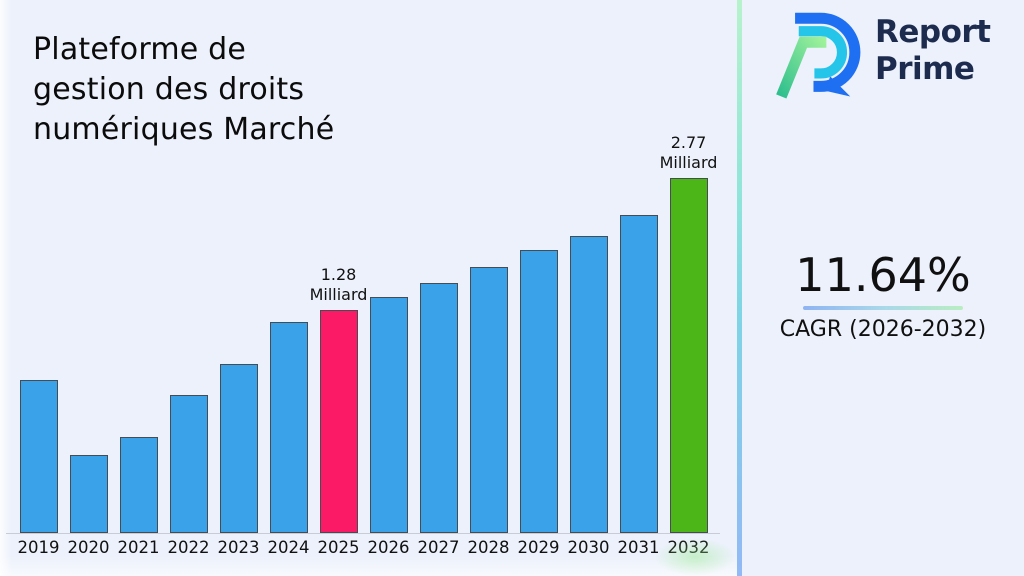  Describe the element at coordinates (488, 400) in the screenshot. I see `bar-2028` at that location.